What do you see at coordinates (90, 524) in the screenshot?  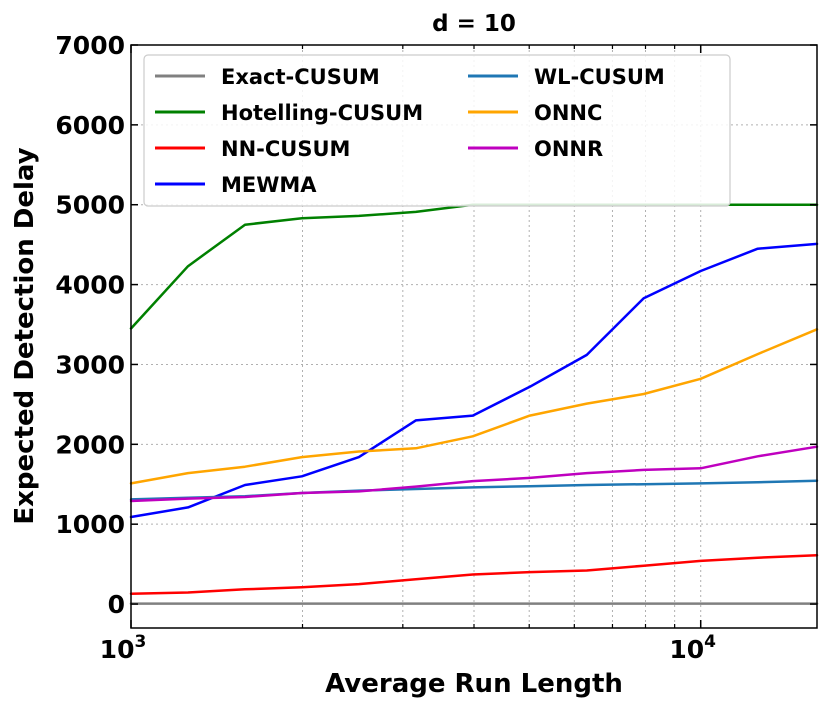 I see `y-tick-label: 1000` at bounding box center [90, 524].